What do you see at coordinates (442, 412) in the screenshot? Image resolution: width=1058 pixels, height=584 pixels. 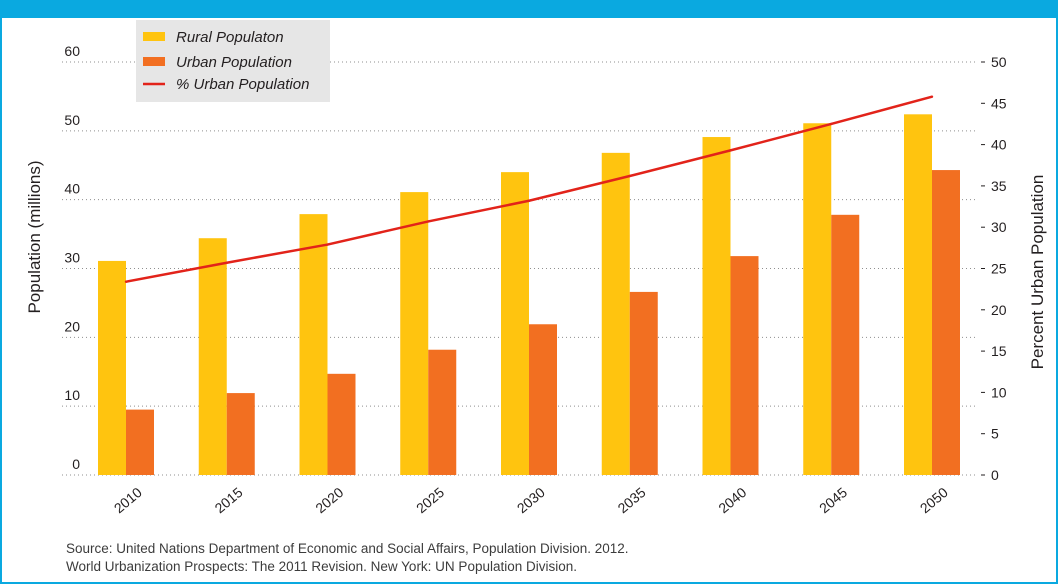 I see `urban-bar-2025` at bounding box center [442, 412].